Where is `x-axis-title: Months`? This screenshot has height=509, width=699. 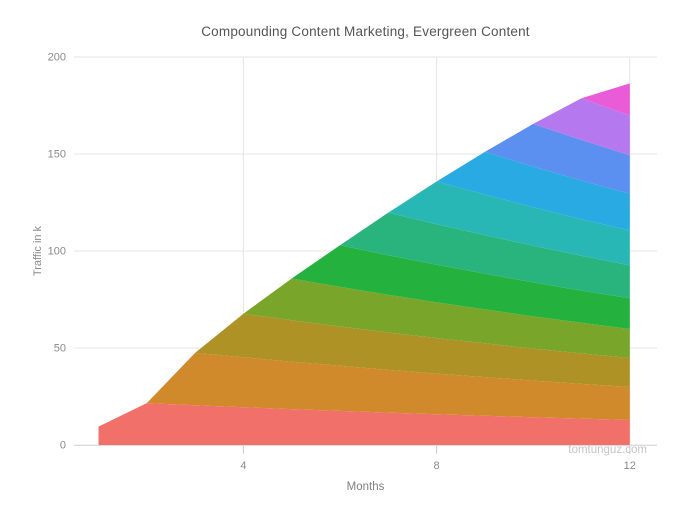
x-axis-title: Months is located at coordinates (365, 487).